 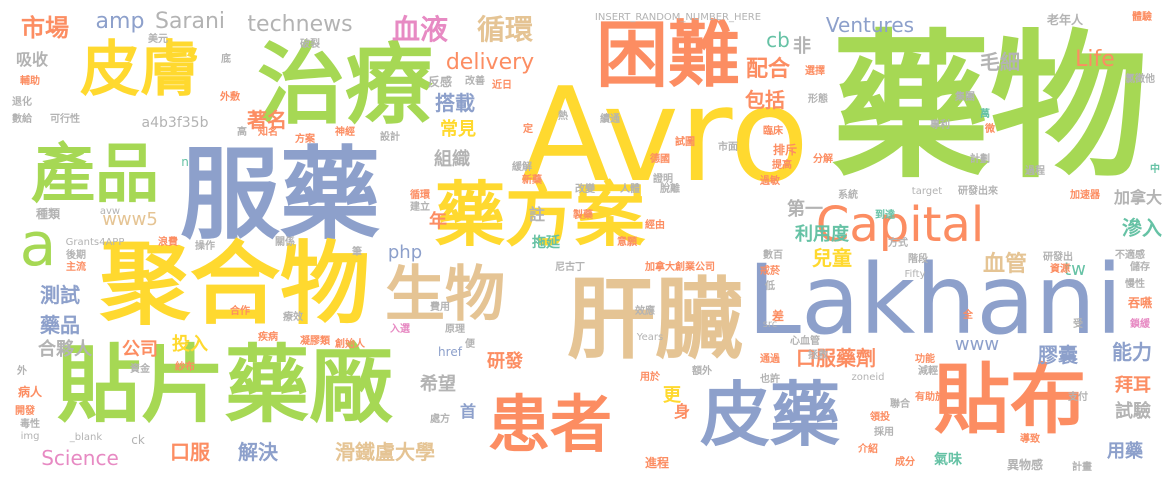 I want to click on word-deguo: 德國, so click(x=660, y=159).